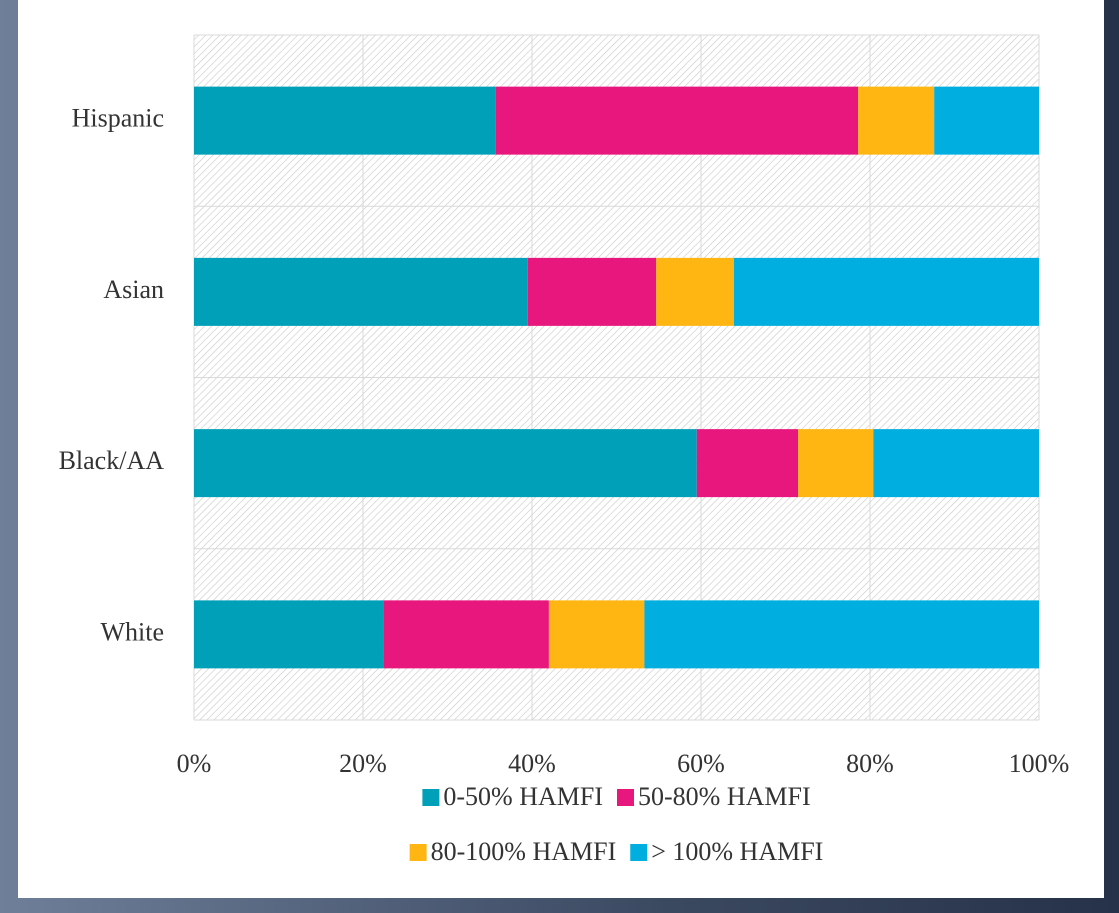  Describe the element at coordinates (132, 631) in the screenshot. I see `y-tick-label: White` at that location.